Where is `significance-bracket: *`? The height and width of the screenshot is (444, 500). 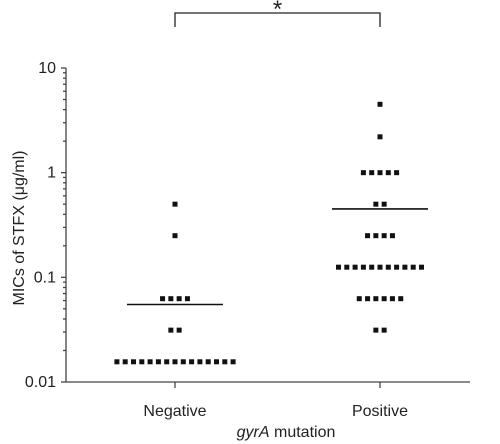
significance-bracket: * is located at coordinates (277, 13).